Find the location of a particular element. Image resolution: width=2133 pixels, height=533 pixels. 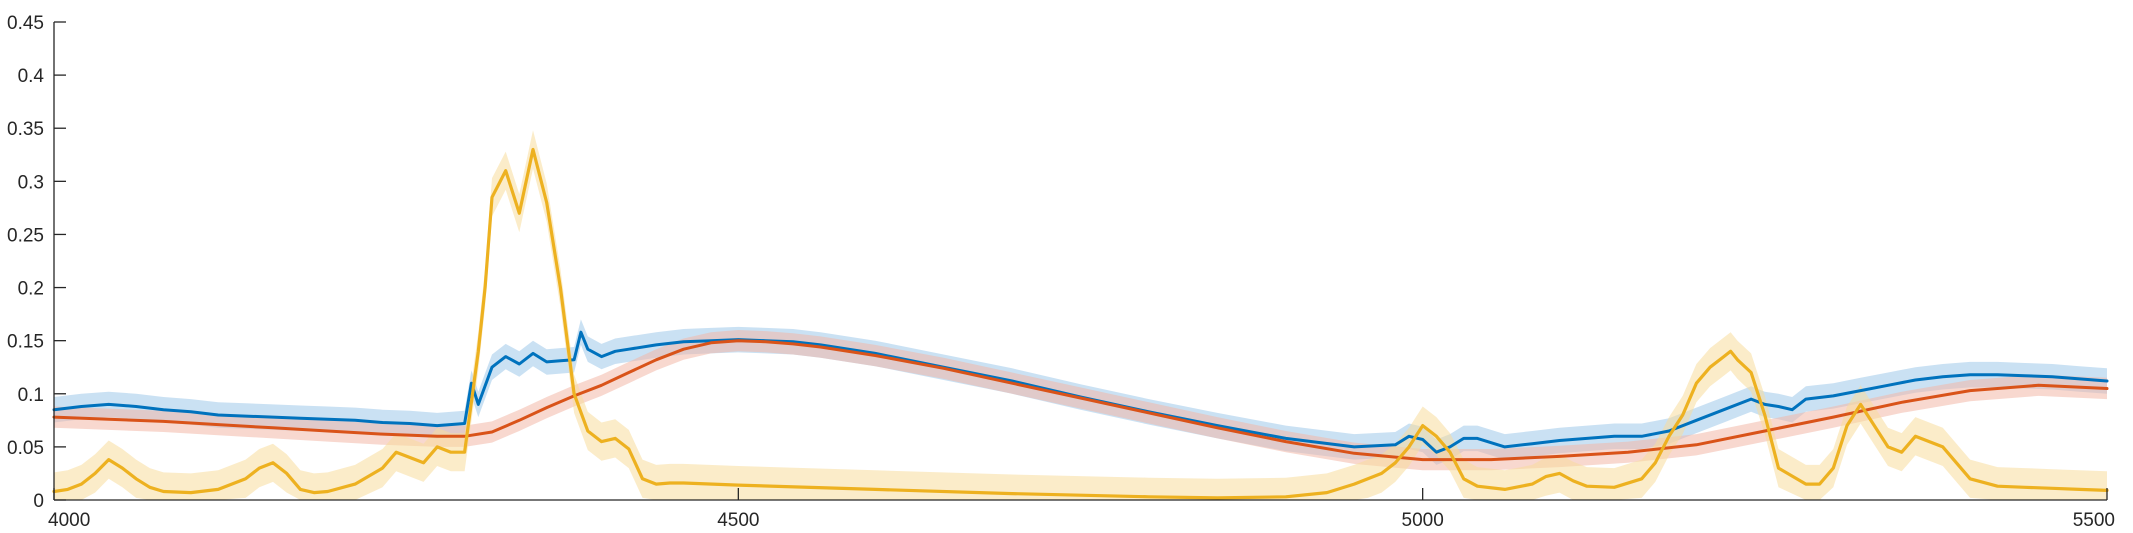

y-tick-label: 0.3 is located at coordinates (31, 182).